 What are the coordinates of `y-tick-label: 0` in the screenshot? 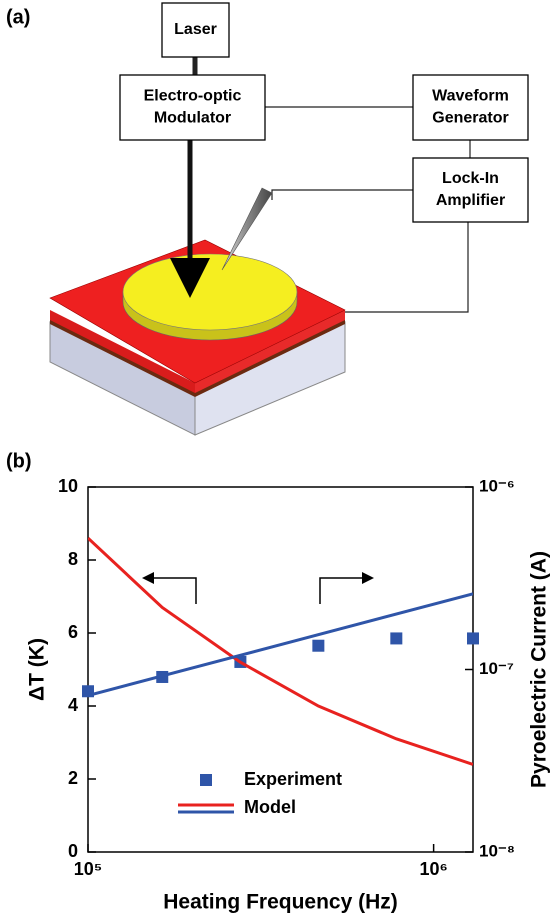 It's located at (73, 851).